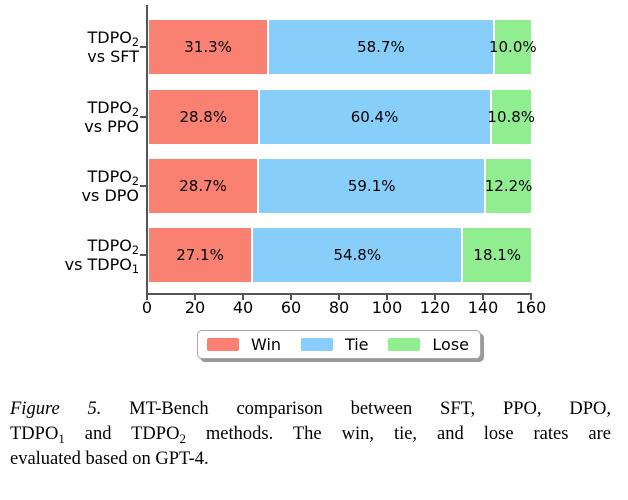 The image size is (628, 500). I want to click on bar-segment-lose: 10.8%, so click(511, 117).